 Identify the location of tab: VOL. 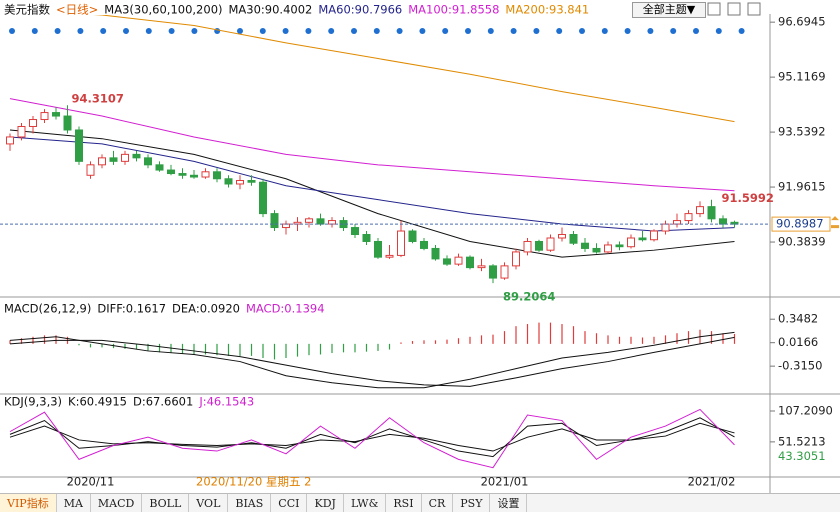
(209, 503).